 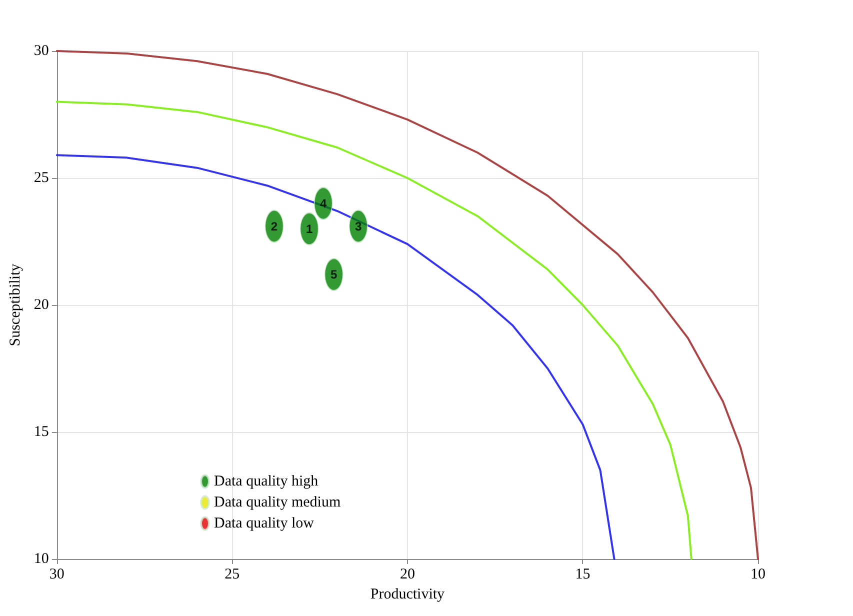 What do you see at coordinates (41, 305) in the screenshot?
I see `y-tick-label: 20` at bounding box center [41, 305].